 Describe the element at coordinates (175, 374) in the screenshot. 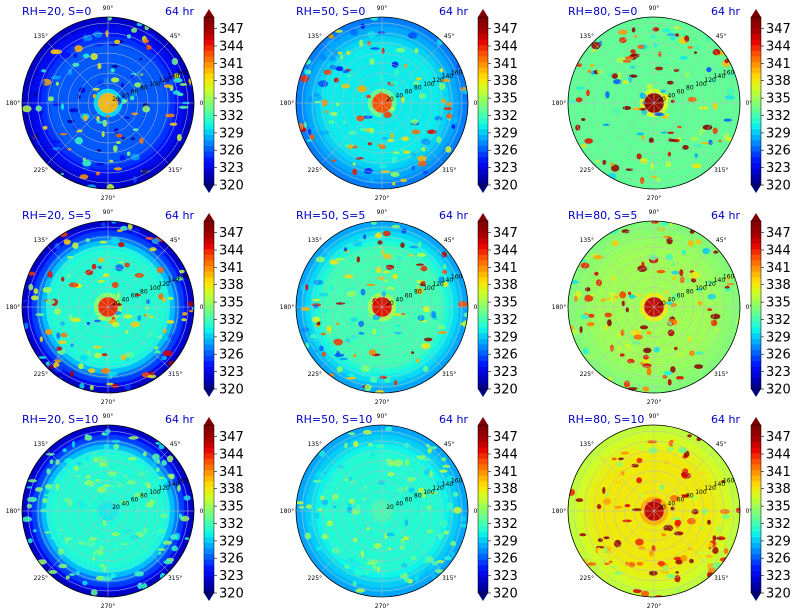

I see `angle-tick-label: 315°` at that location.